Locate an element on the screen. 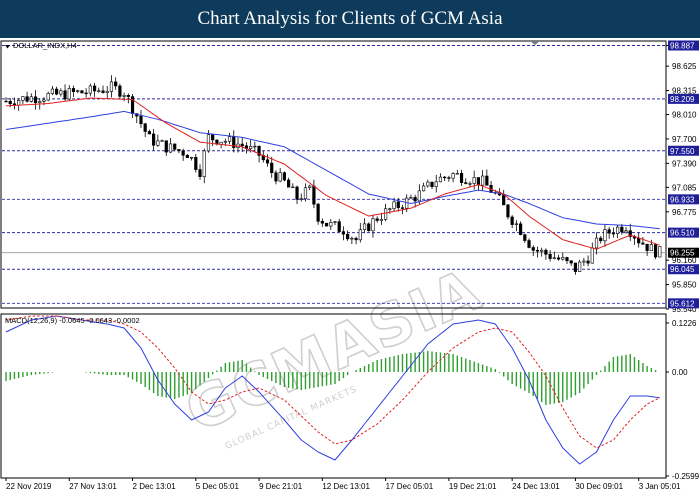 This screenshot has width=700, height=500. price-tick-label: 98.315 is located at coordinates (684, 91).